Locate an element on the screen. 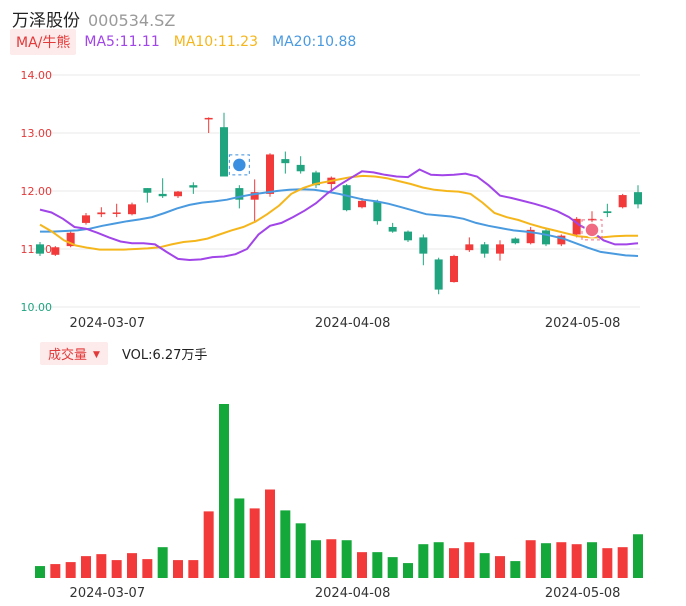  blue-event-icon-frame is located at coordinates (239, 165).